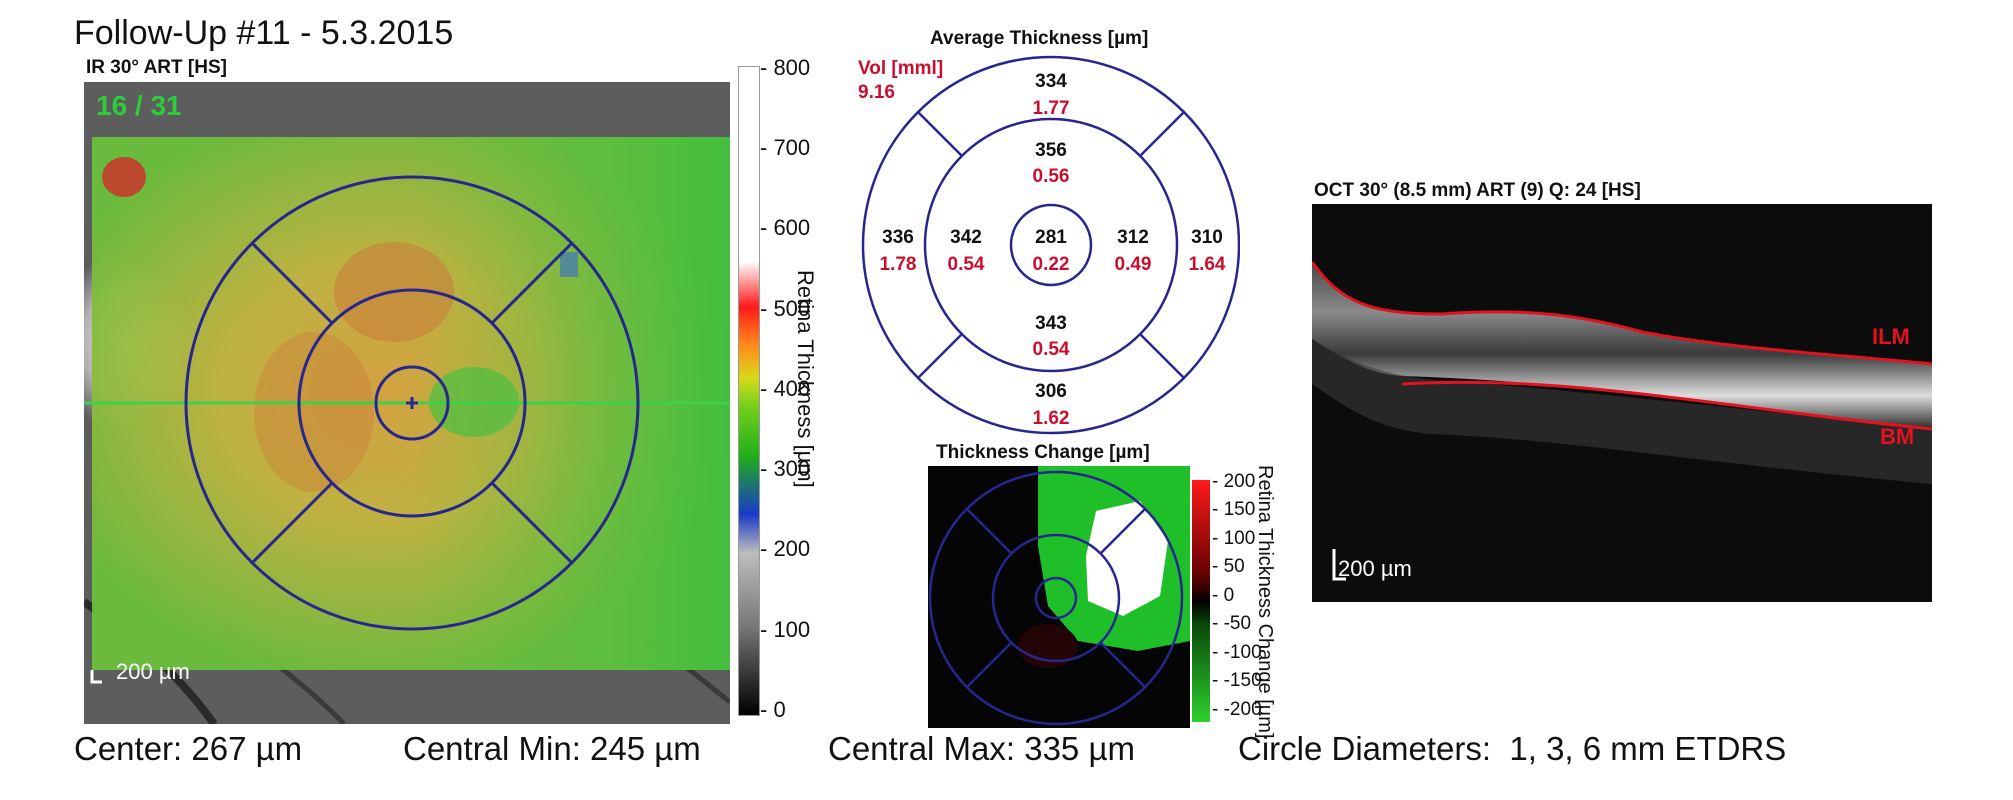 This screenshot has width=2013, height=800. I want to click on oct-scale-label: 200 µm, so click(1375, 568).